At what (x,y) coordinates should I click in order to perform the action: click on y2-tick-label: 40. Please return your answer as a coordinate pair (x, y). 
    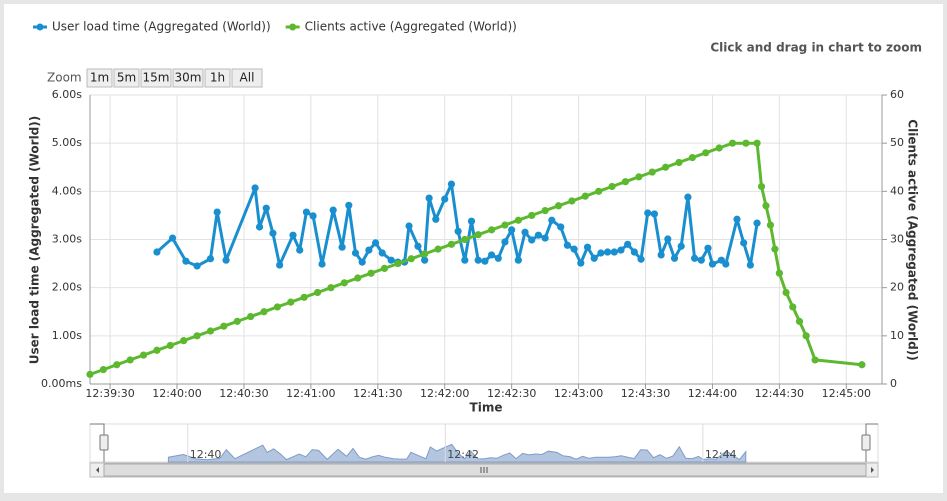
    Looking at the image, I should click on (897, 190).